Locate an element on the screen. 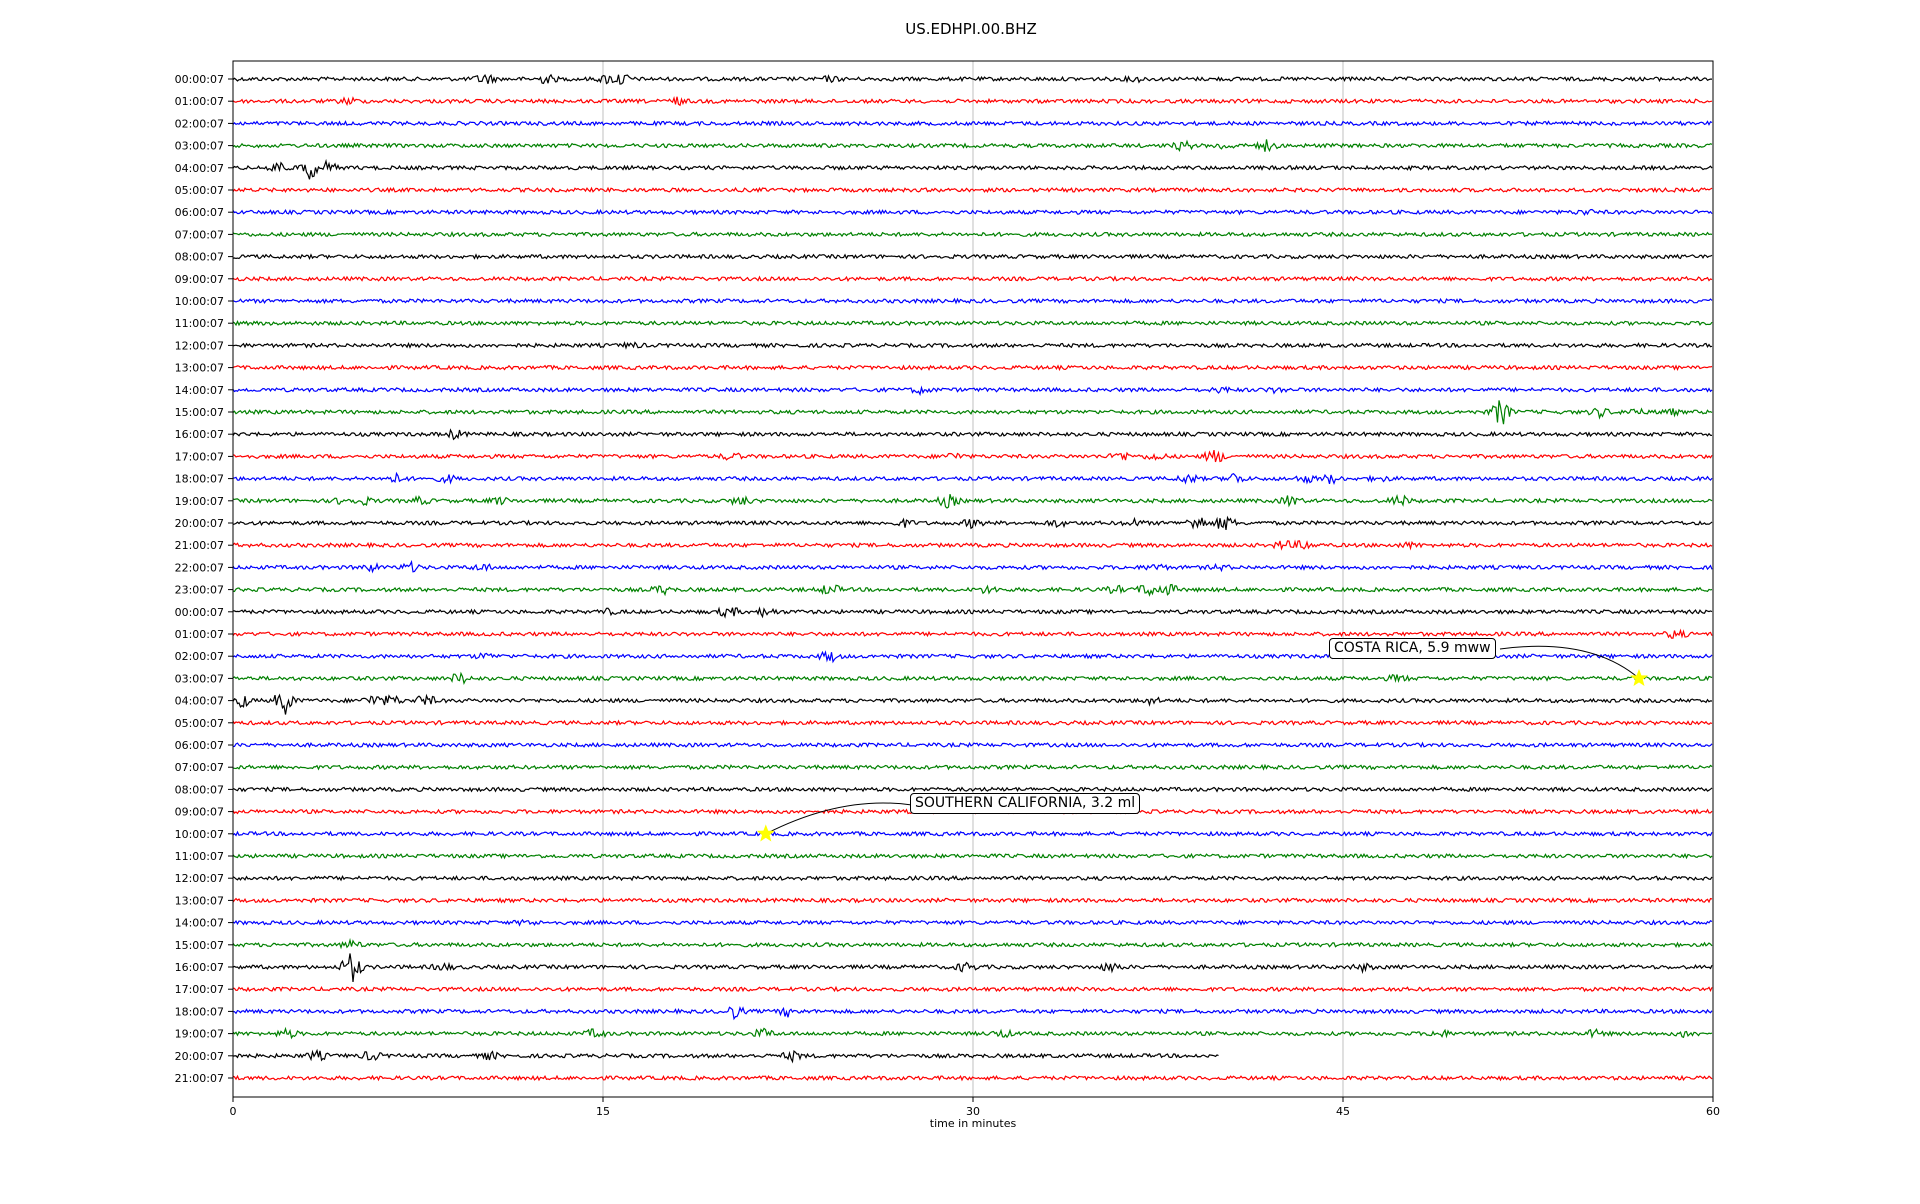 The image size is (1920, 1204). row-label: 03:00:07 is located at coordinates (199, 146).